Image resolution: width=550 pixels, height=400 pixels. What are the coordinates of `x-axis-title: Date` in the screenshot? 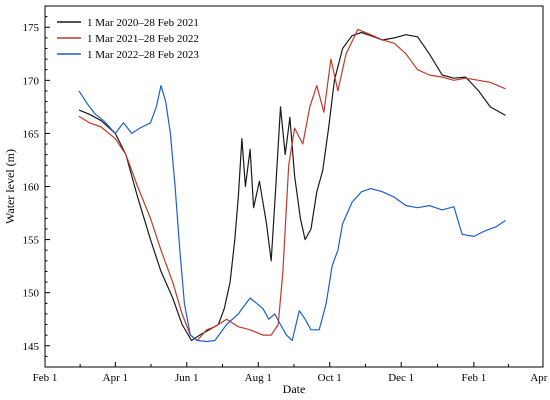 It's located at (294, 389).